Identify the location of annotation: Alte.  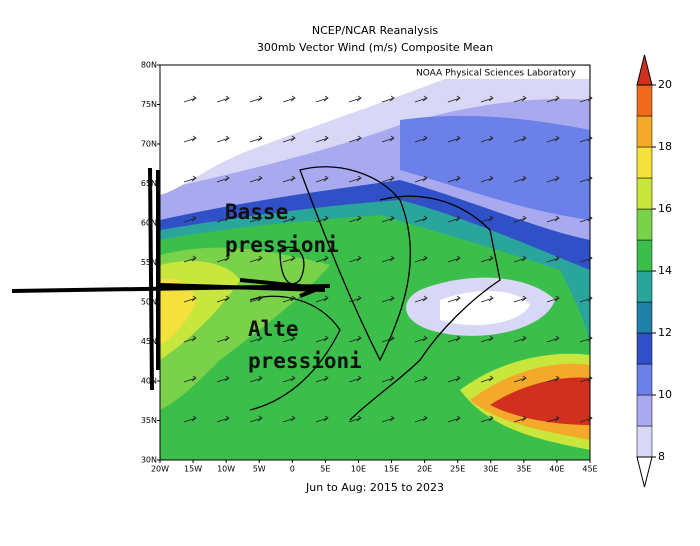
(273, 329).